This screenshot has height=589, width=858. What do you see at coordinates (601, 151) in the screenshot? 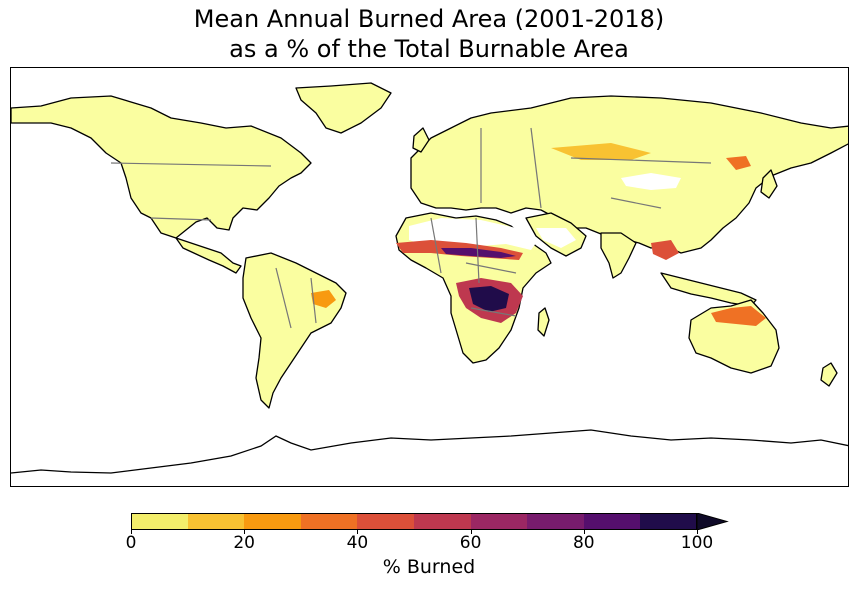
I see `siberia-burn` at bounding box center [601, 151].